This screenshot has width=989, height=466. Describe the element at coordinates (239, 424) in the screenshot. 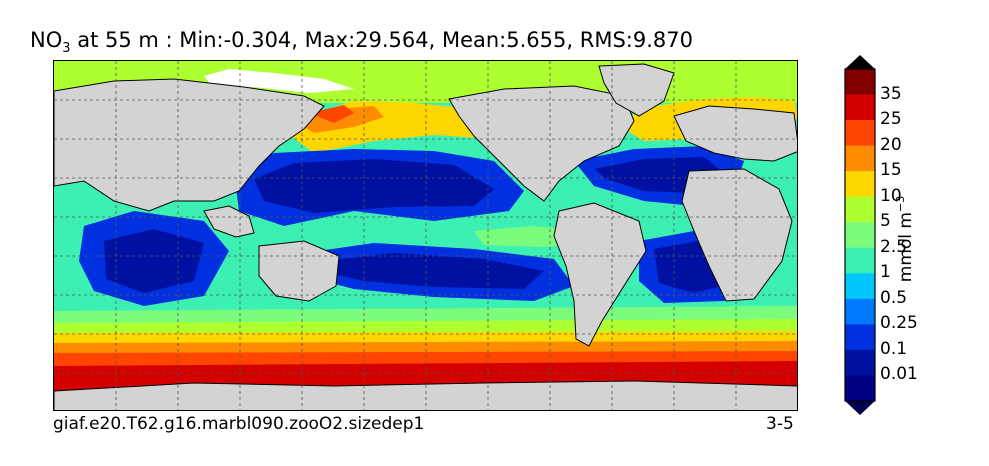

I see `case-name: giaf.e20.T62.g16.marbl090.zooO2.sizedep1` at that location.